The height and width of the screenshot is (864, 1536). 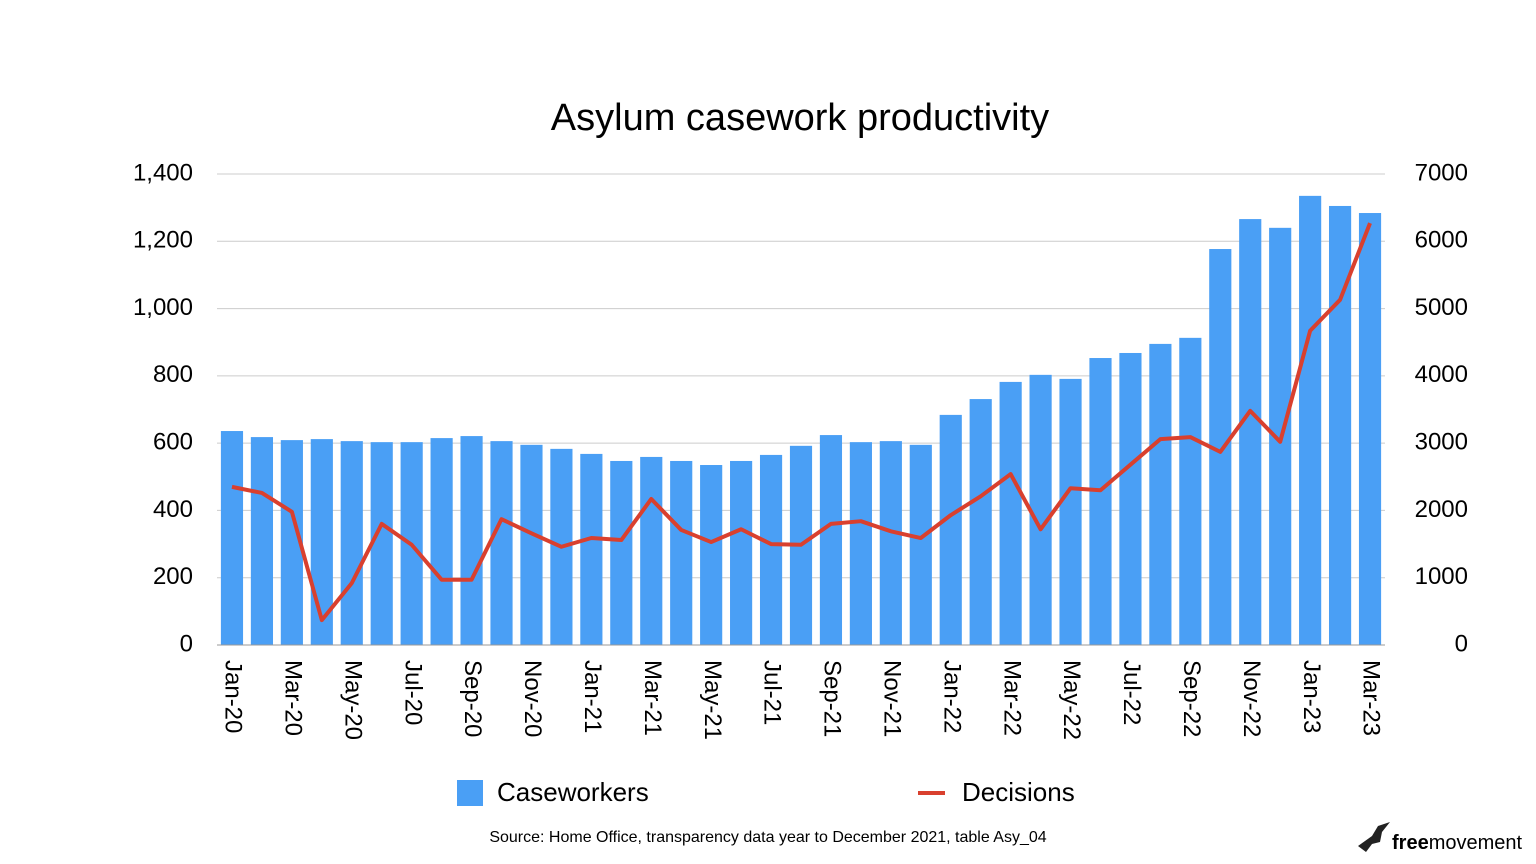 What do you see at coordinates (470, 793) in the screenshot?
I see `legend-swatch` at bounding box center [470, 793].